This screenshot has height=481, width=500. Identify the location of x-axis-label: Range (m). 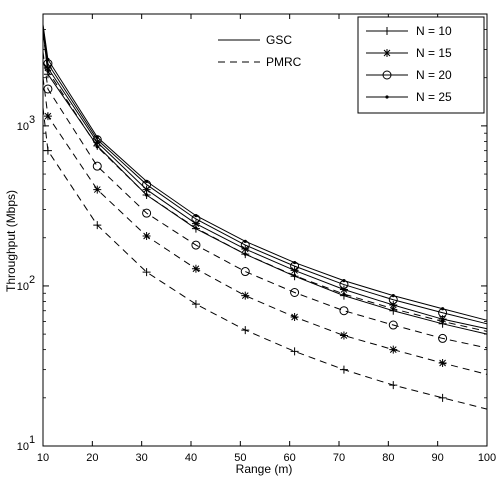
(264, 469).